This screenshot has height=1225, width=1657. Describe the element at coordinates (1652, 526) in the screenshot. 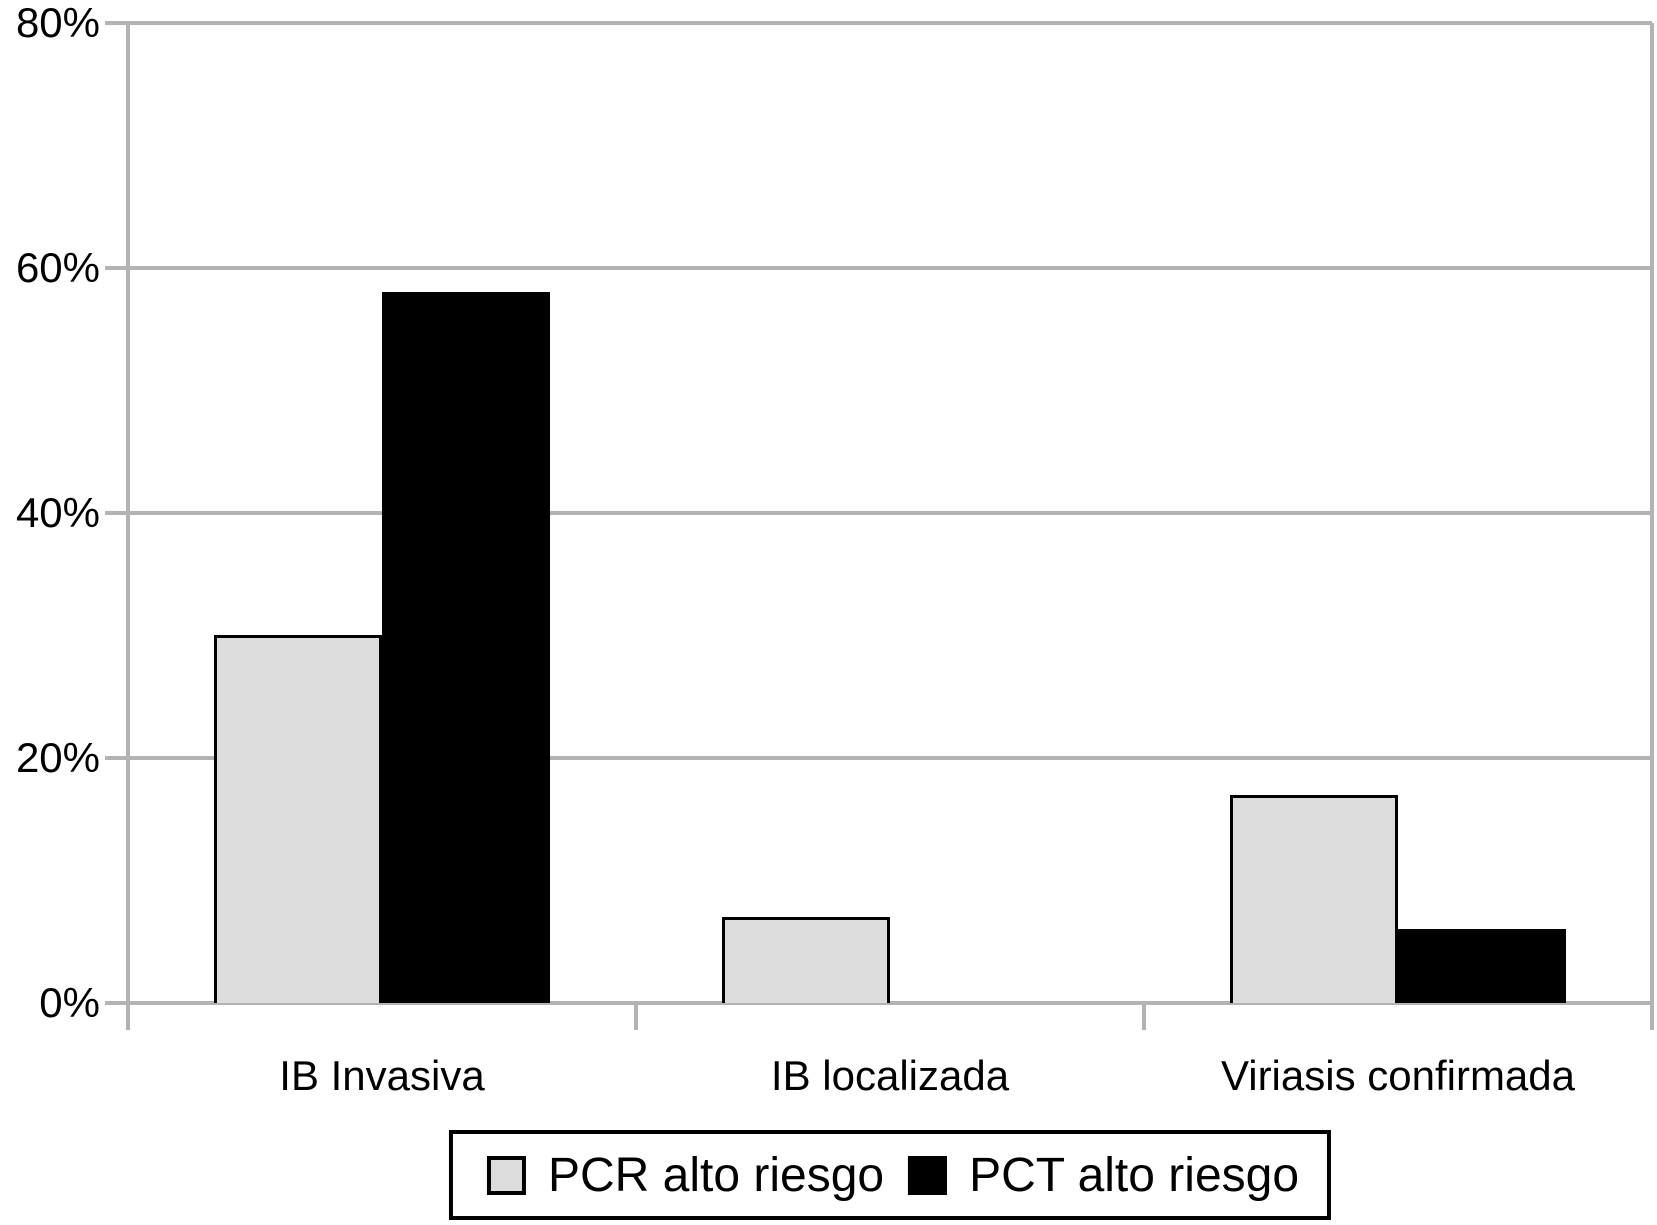

I see `plot-right-border` at that location.